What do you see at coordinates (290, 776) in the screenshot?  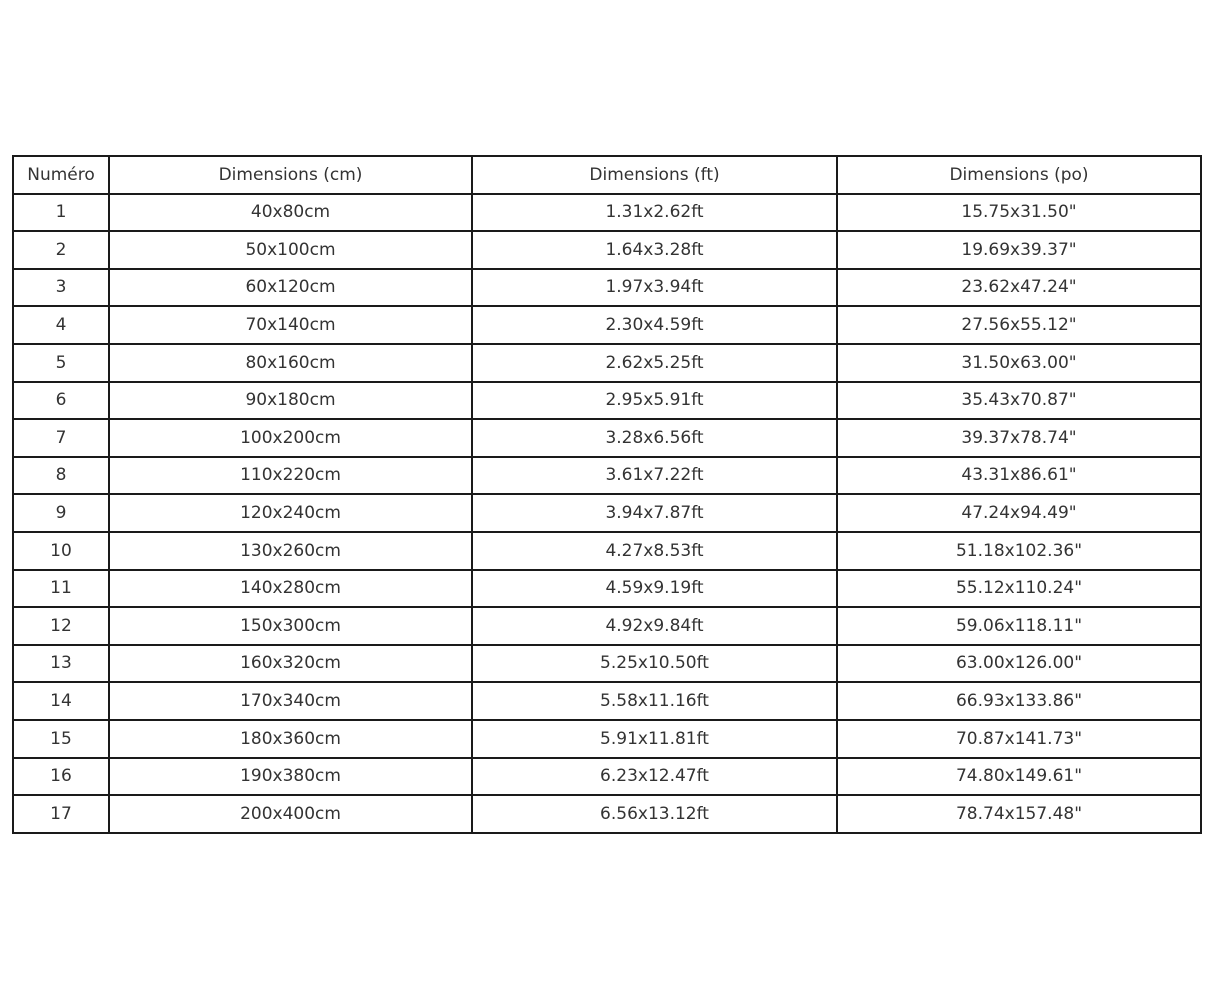 I see `cell-cm: 190x380cm` at bounding box center [290, 776].